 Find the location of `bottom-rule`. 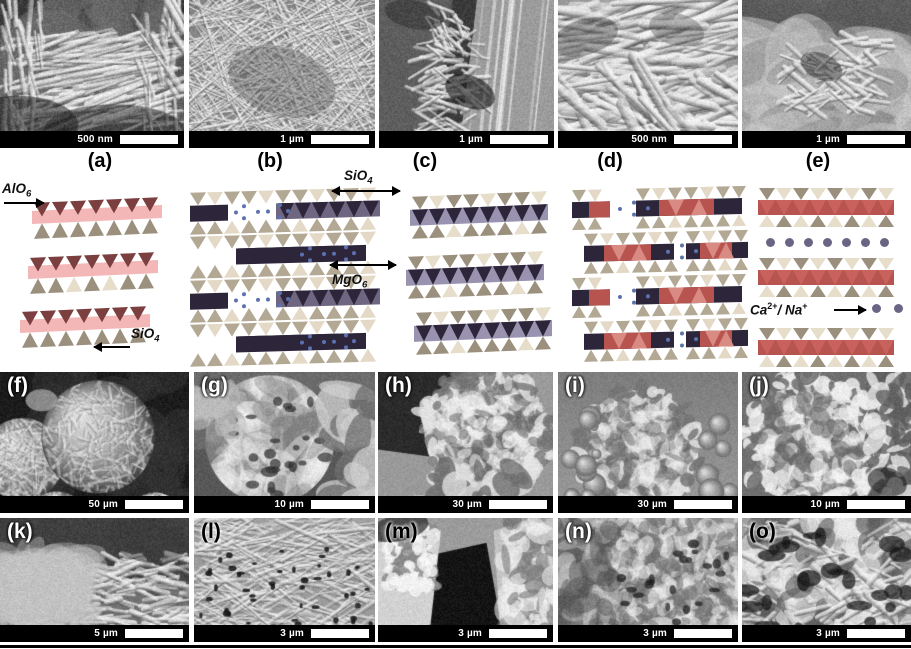

bottom-rule is located at coordinates (455, 646).